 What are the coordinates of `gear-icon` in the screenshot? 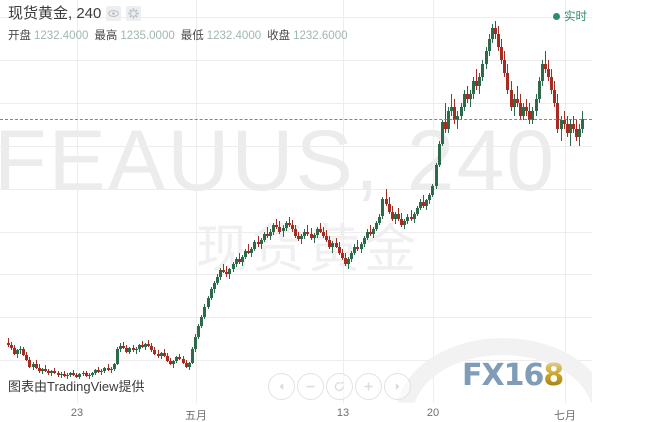 It's located at (134, 13).